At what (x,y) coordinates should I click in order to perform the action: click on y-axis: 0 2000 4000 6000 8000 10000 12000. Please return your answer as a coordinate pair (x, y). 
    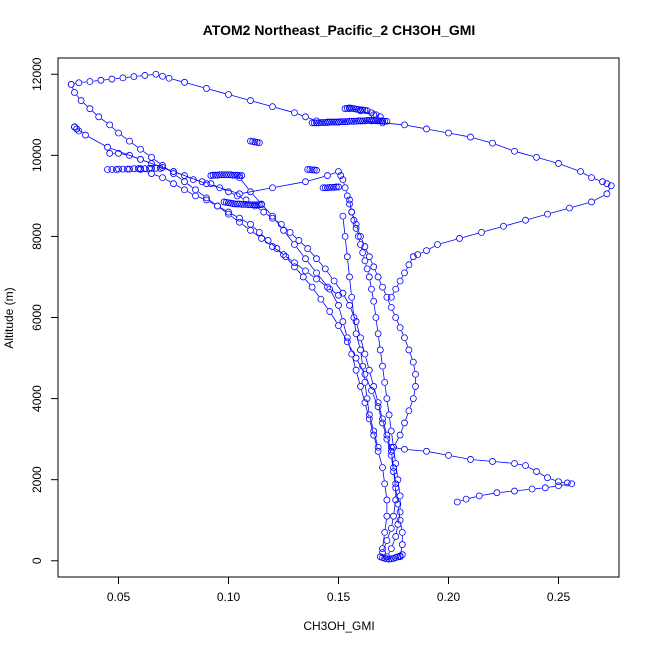
    Looking at the image, I should click on (44, 310).